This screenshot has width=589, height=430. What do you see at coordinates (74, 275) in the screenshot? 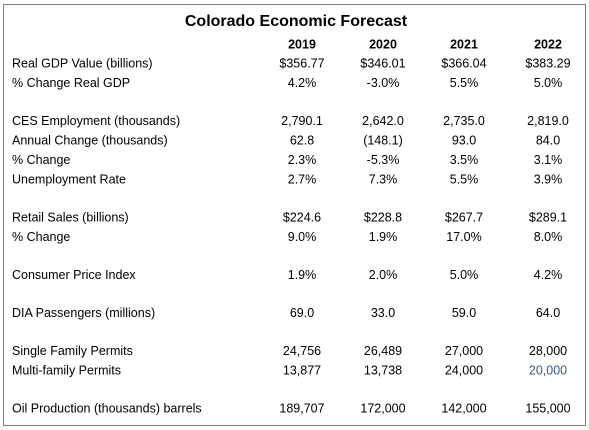
I see `row-label: Consumer Price Index` at bounding box center [74, 275].